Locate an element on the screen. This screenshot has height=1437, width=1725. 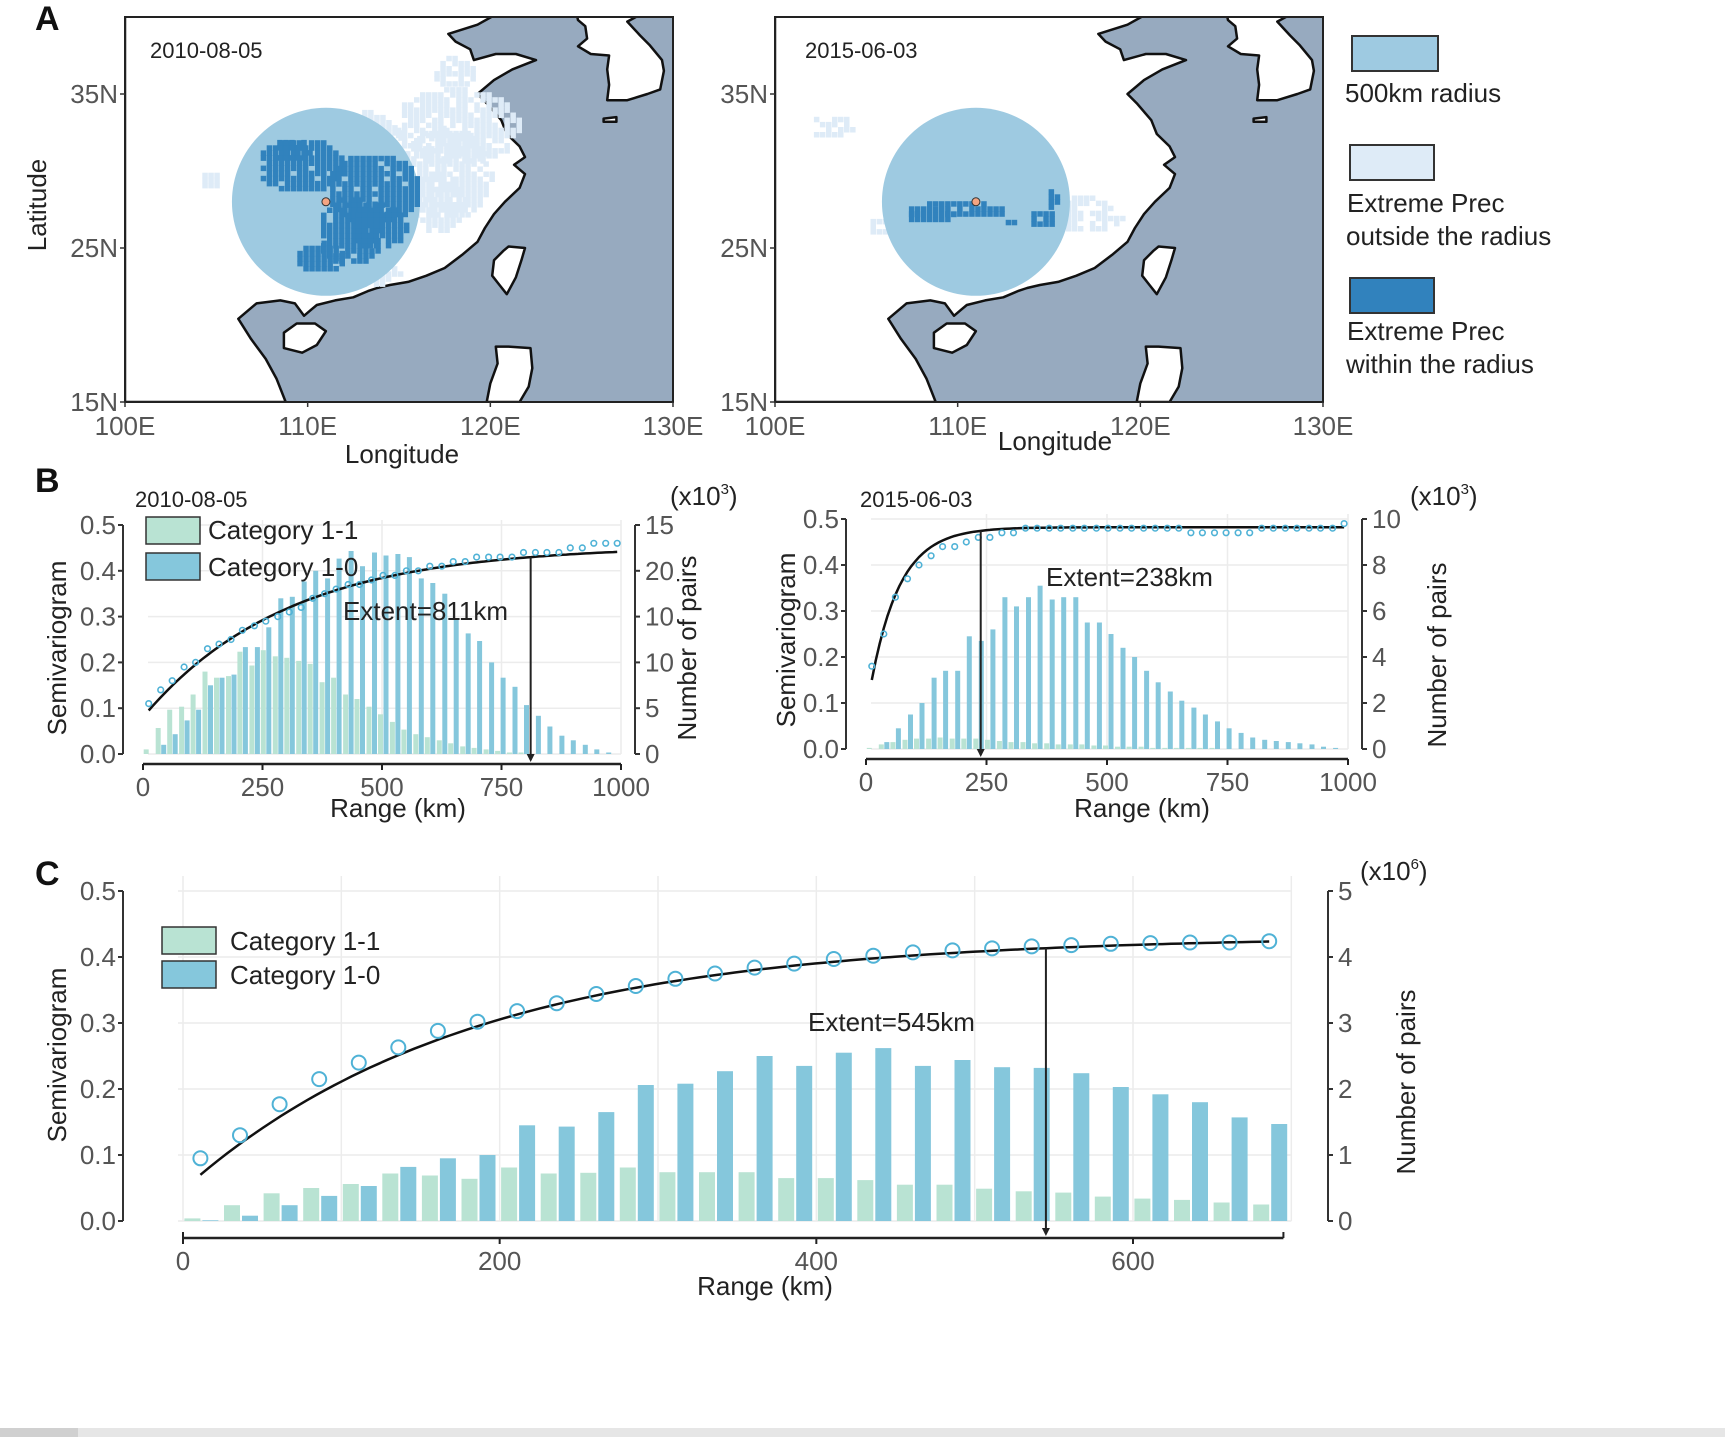
fitted-curve is located at coordinates (734, 1058).